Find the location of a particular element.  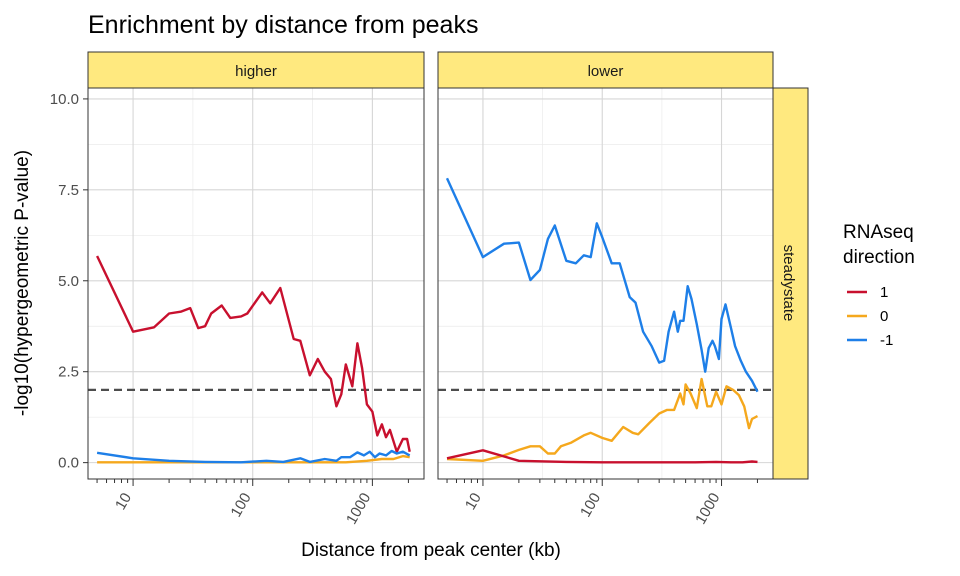

y-tick-label: 5.0 is located at coordinates (68, 281).